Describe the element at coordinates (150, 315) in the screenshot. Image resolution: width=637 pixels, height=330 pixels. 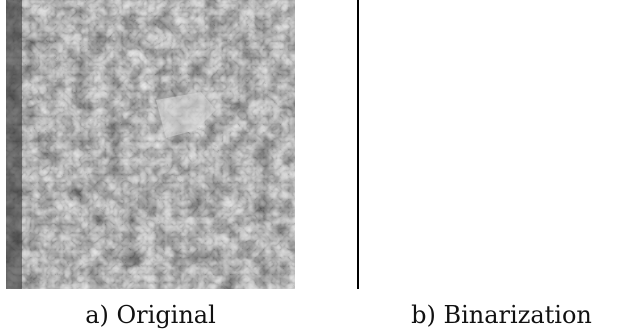
I see `caption-original: a) Original` at that location.